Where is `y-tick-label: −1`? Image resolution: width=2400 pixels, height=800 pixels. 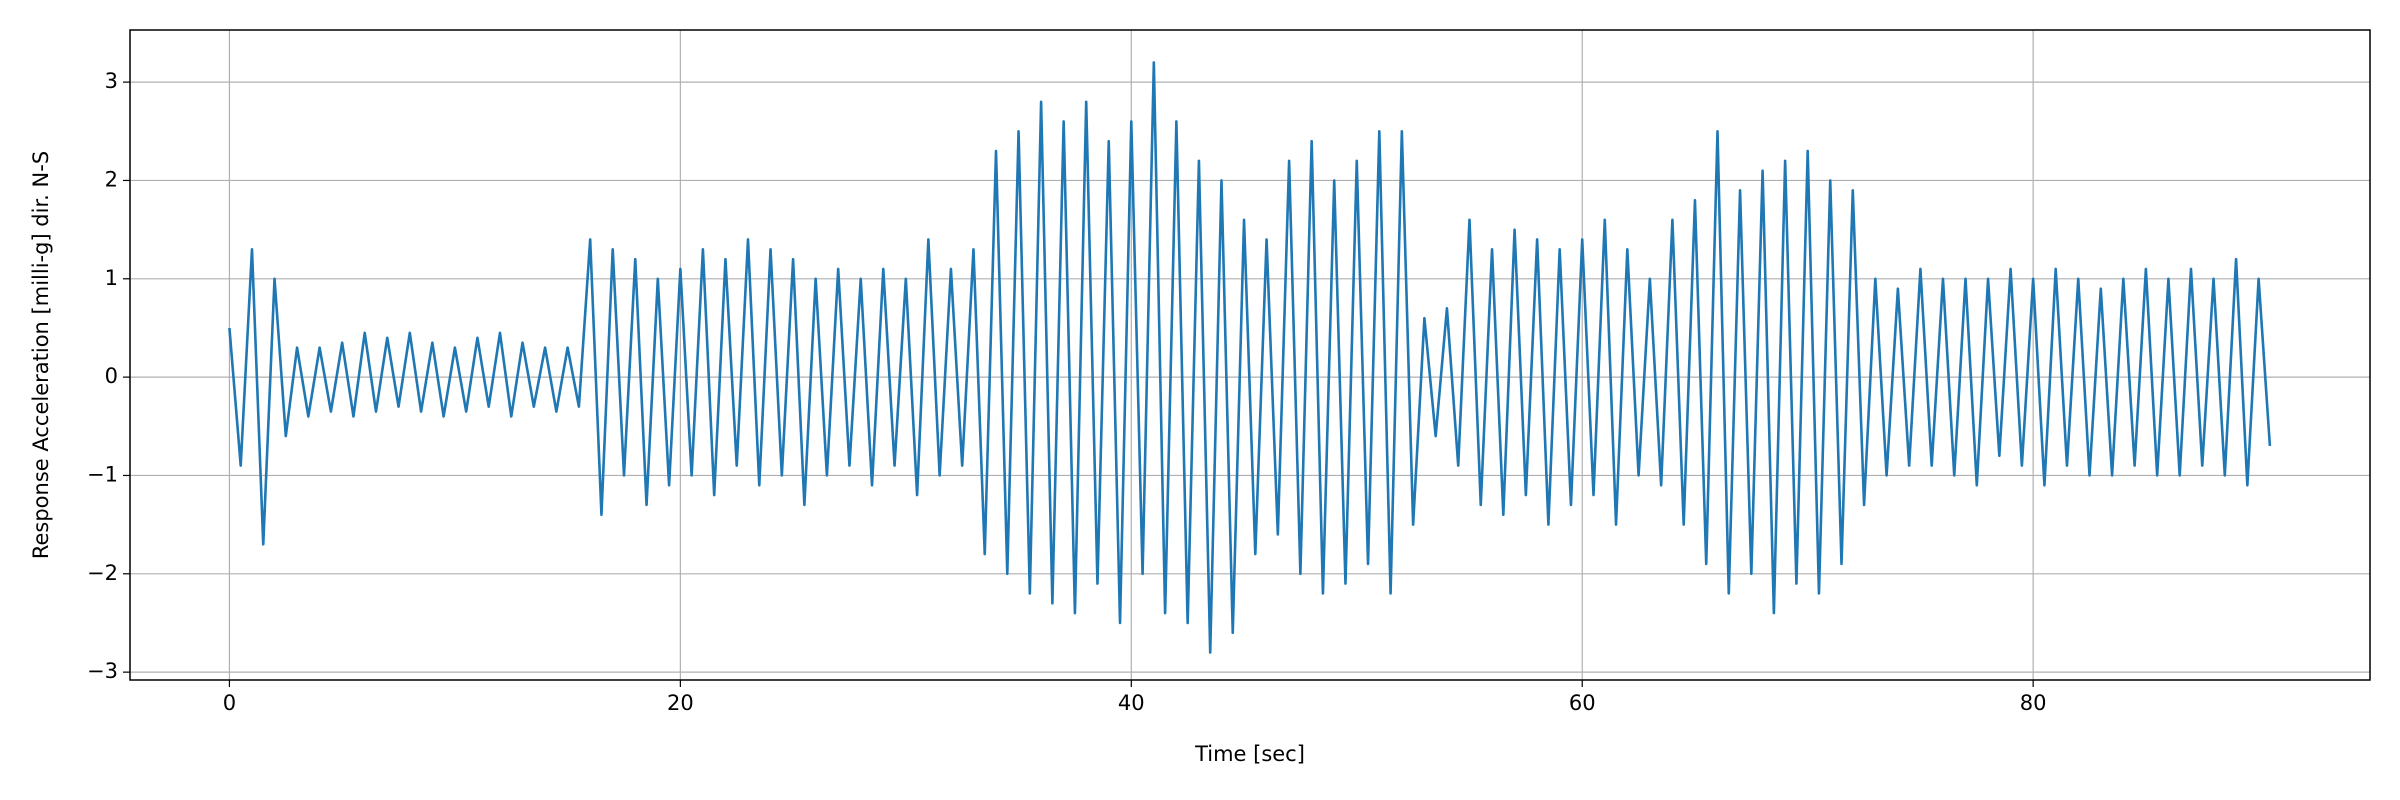 y-tick-label: −1 is located at coordinates (102, 474).